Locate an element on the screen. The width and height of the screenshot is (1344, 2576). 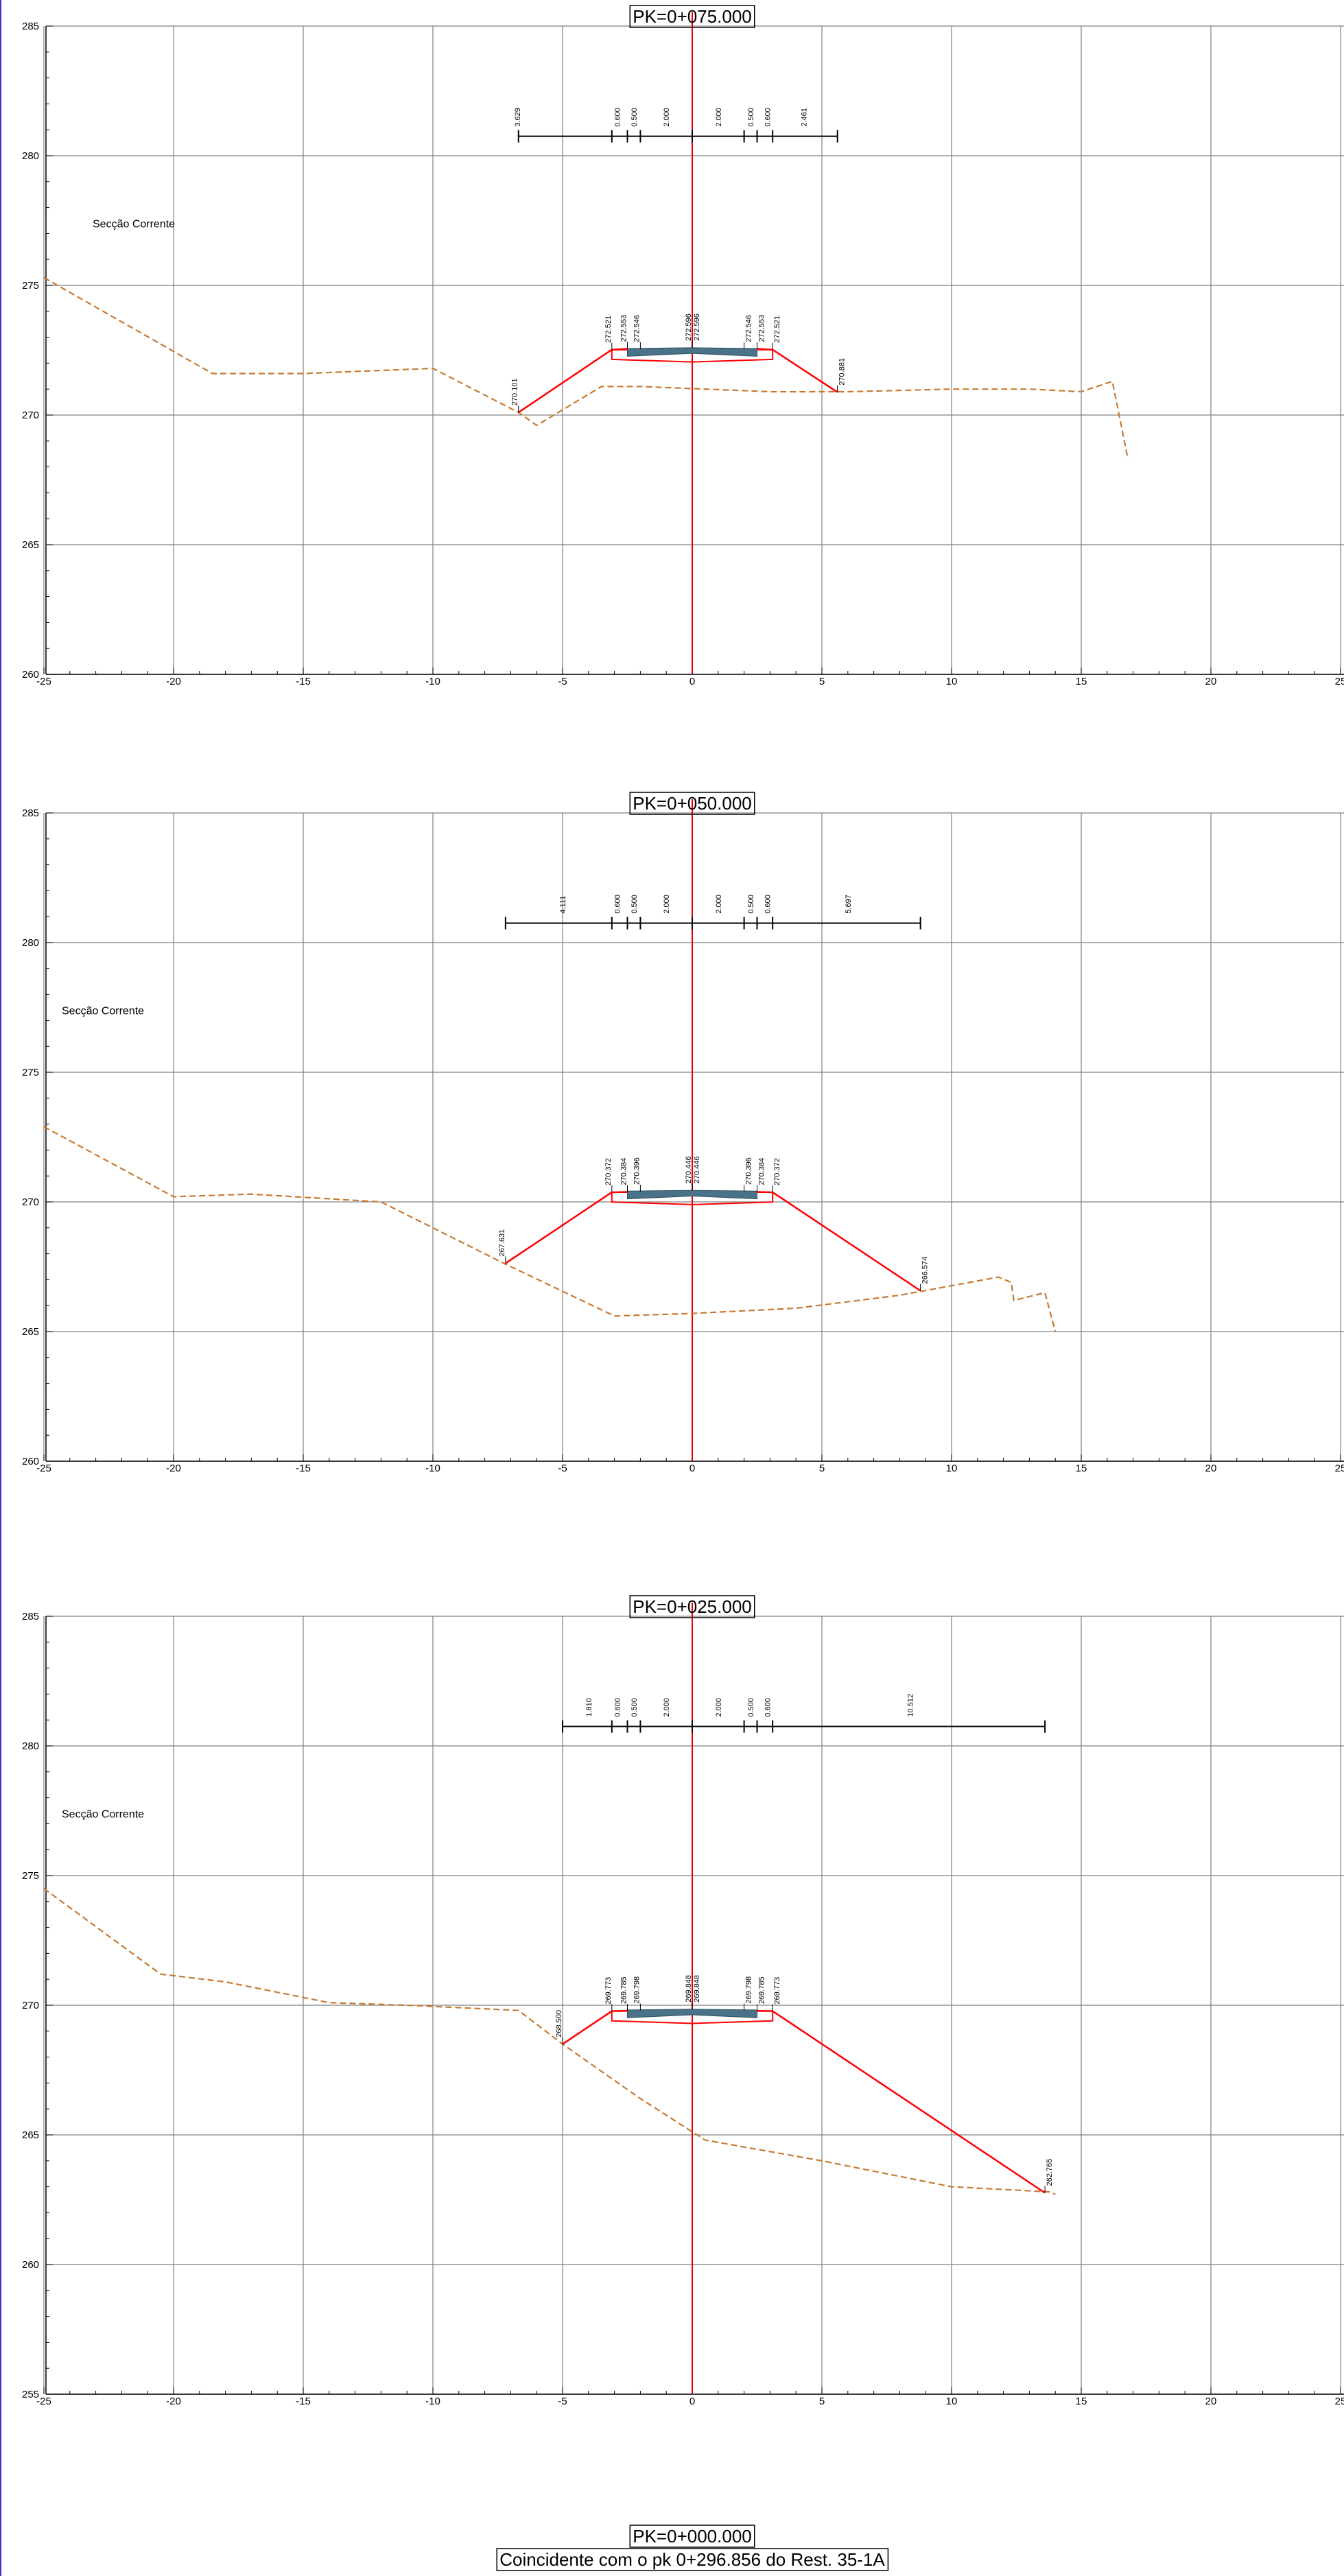
footer-pk: PK=0+000.000 is located at coordinates (692, 2536).